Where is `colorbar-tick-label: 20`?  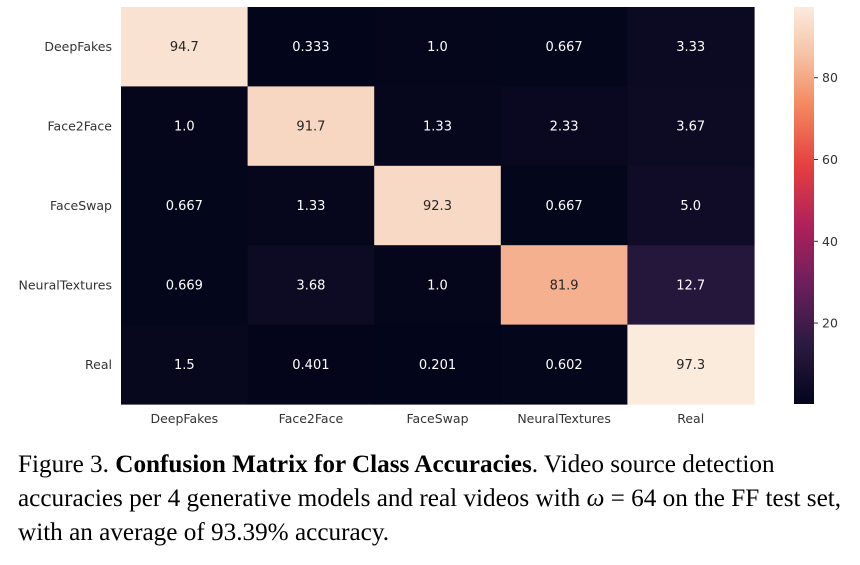 colorbar-tick-label: 20 is located at coordinates (830, 323).